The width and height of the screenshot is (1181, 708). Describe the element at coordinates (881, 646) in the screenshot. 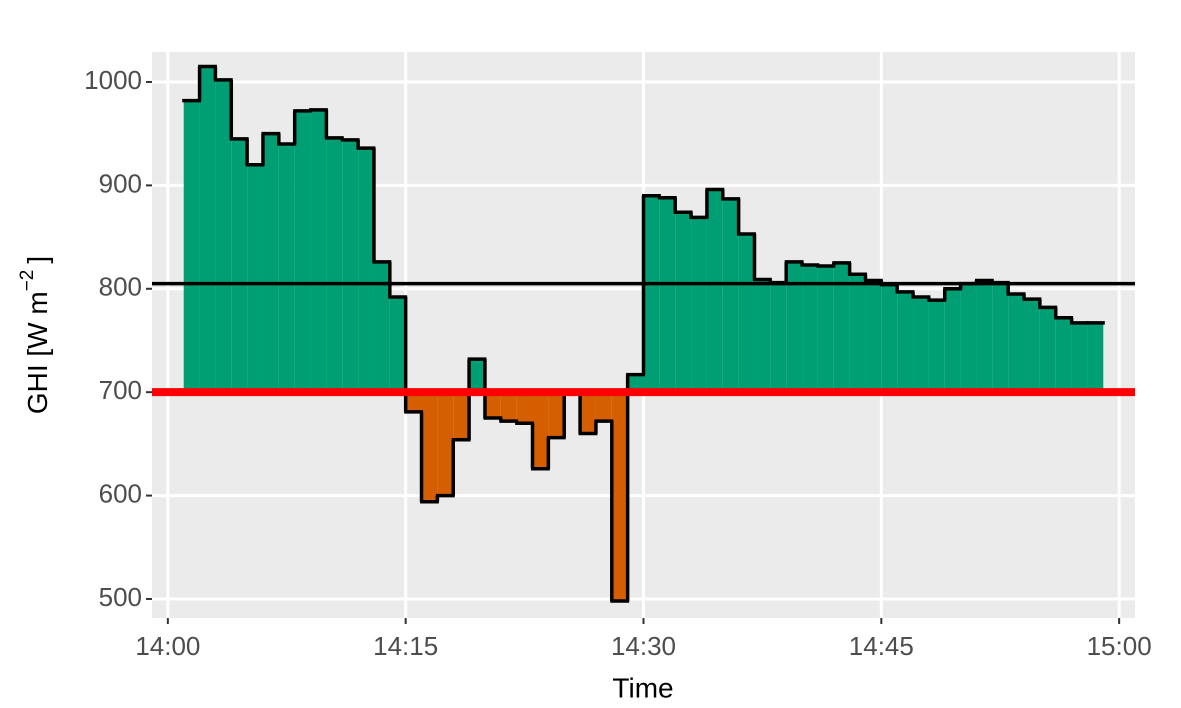

I see `x-tick-label: 14:45` at that location.